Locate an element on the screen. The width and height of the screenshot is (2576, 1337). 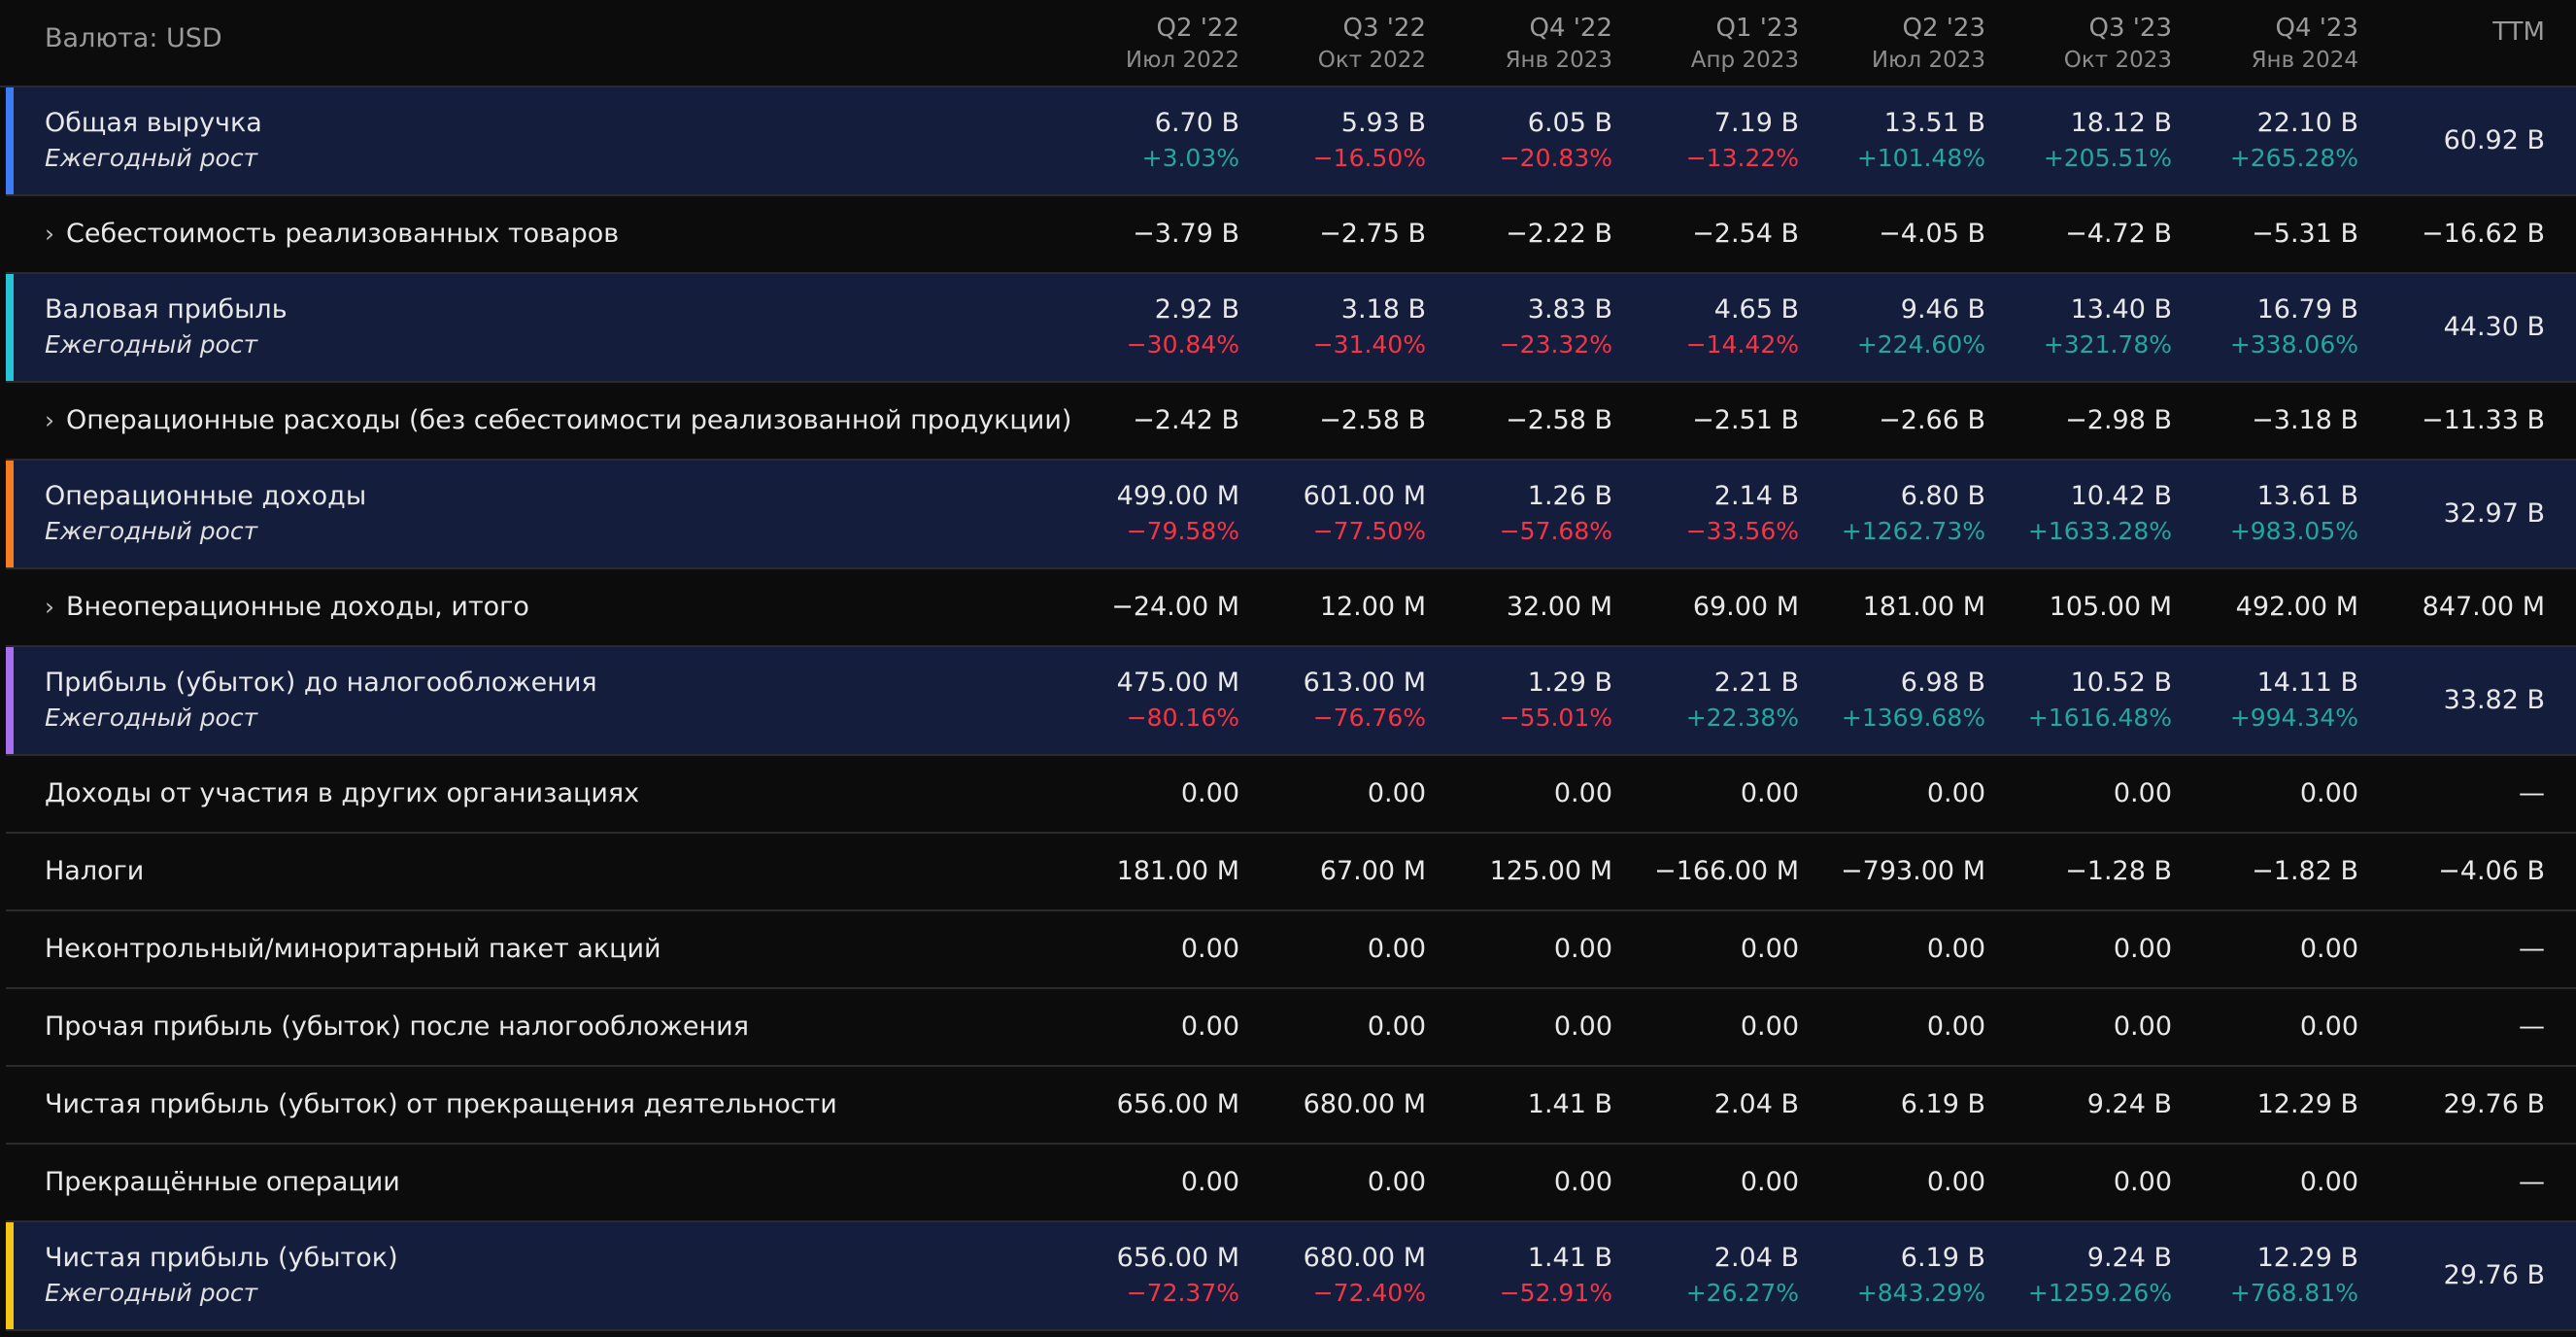
row-title: Прекращённые операции is located at coordinates (222, 1182).